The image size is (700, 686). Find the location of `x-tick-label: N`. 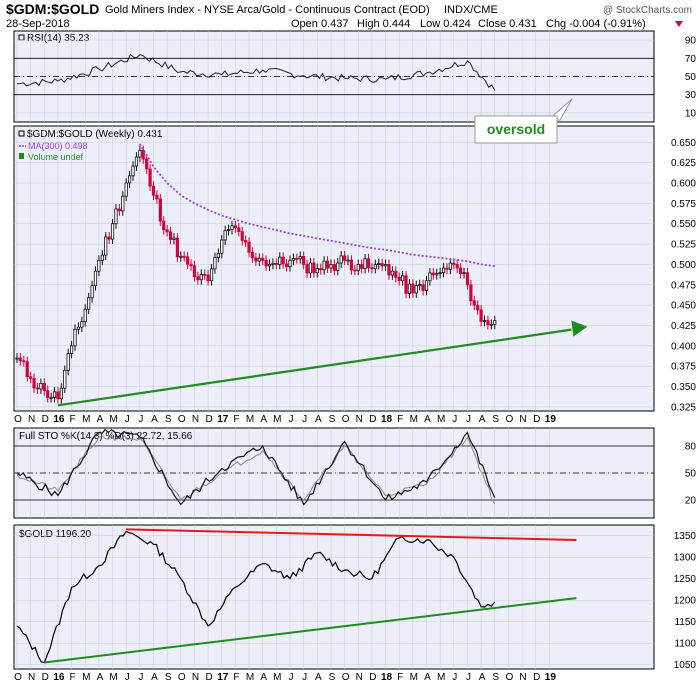

x-tick-label: N is located at coordinates (31, 677).